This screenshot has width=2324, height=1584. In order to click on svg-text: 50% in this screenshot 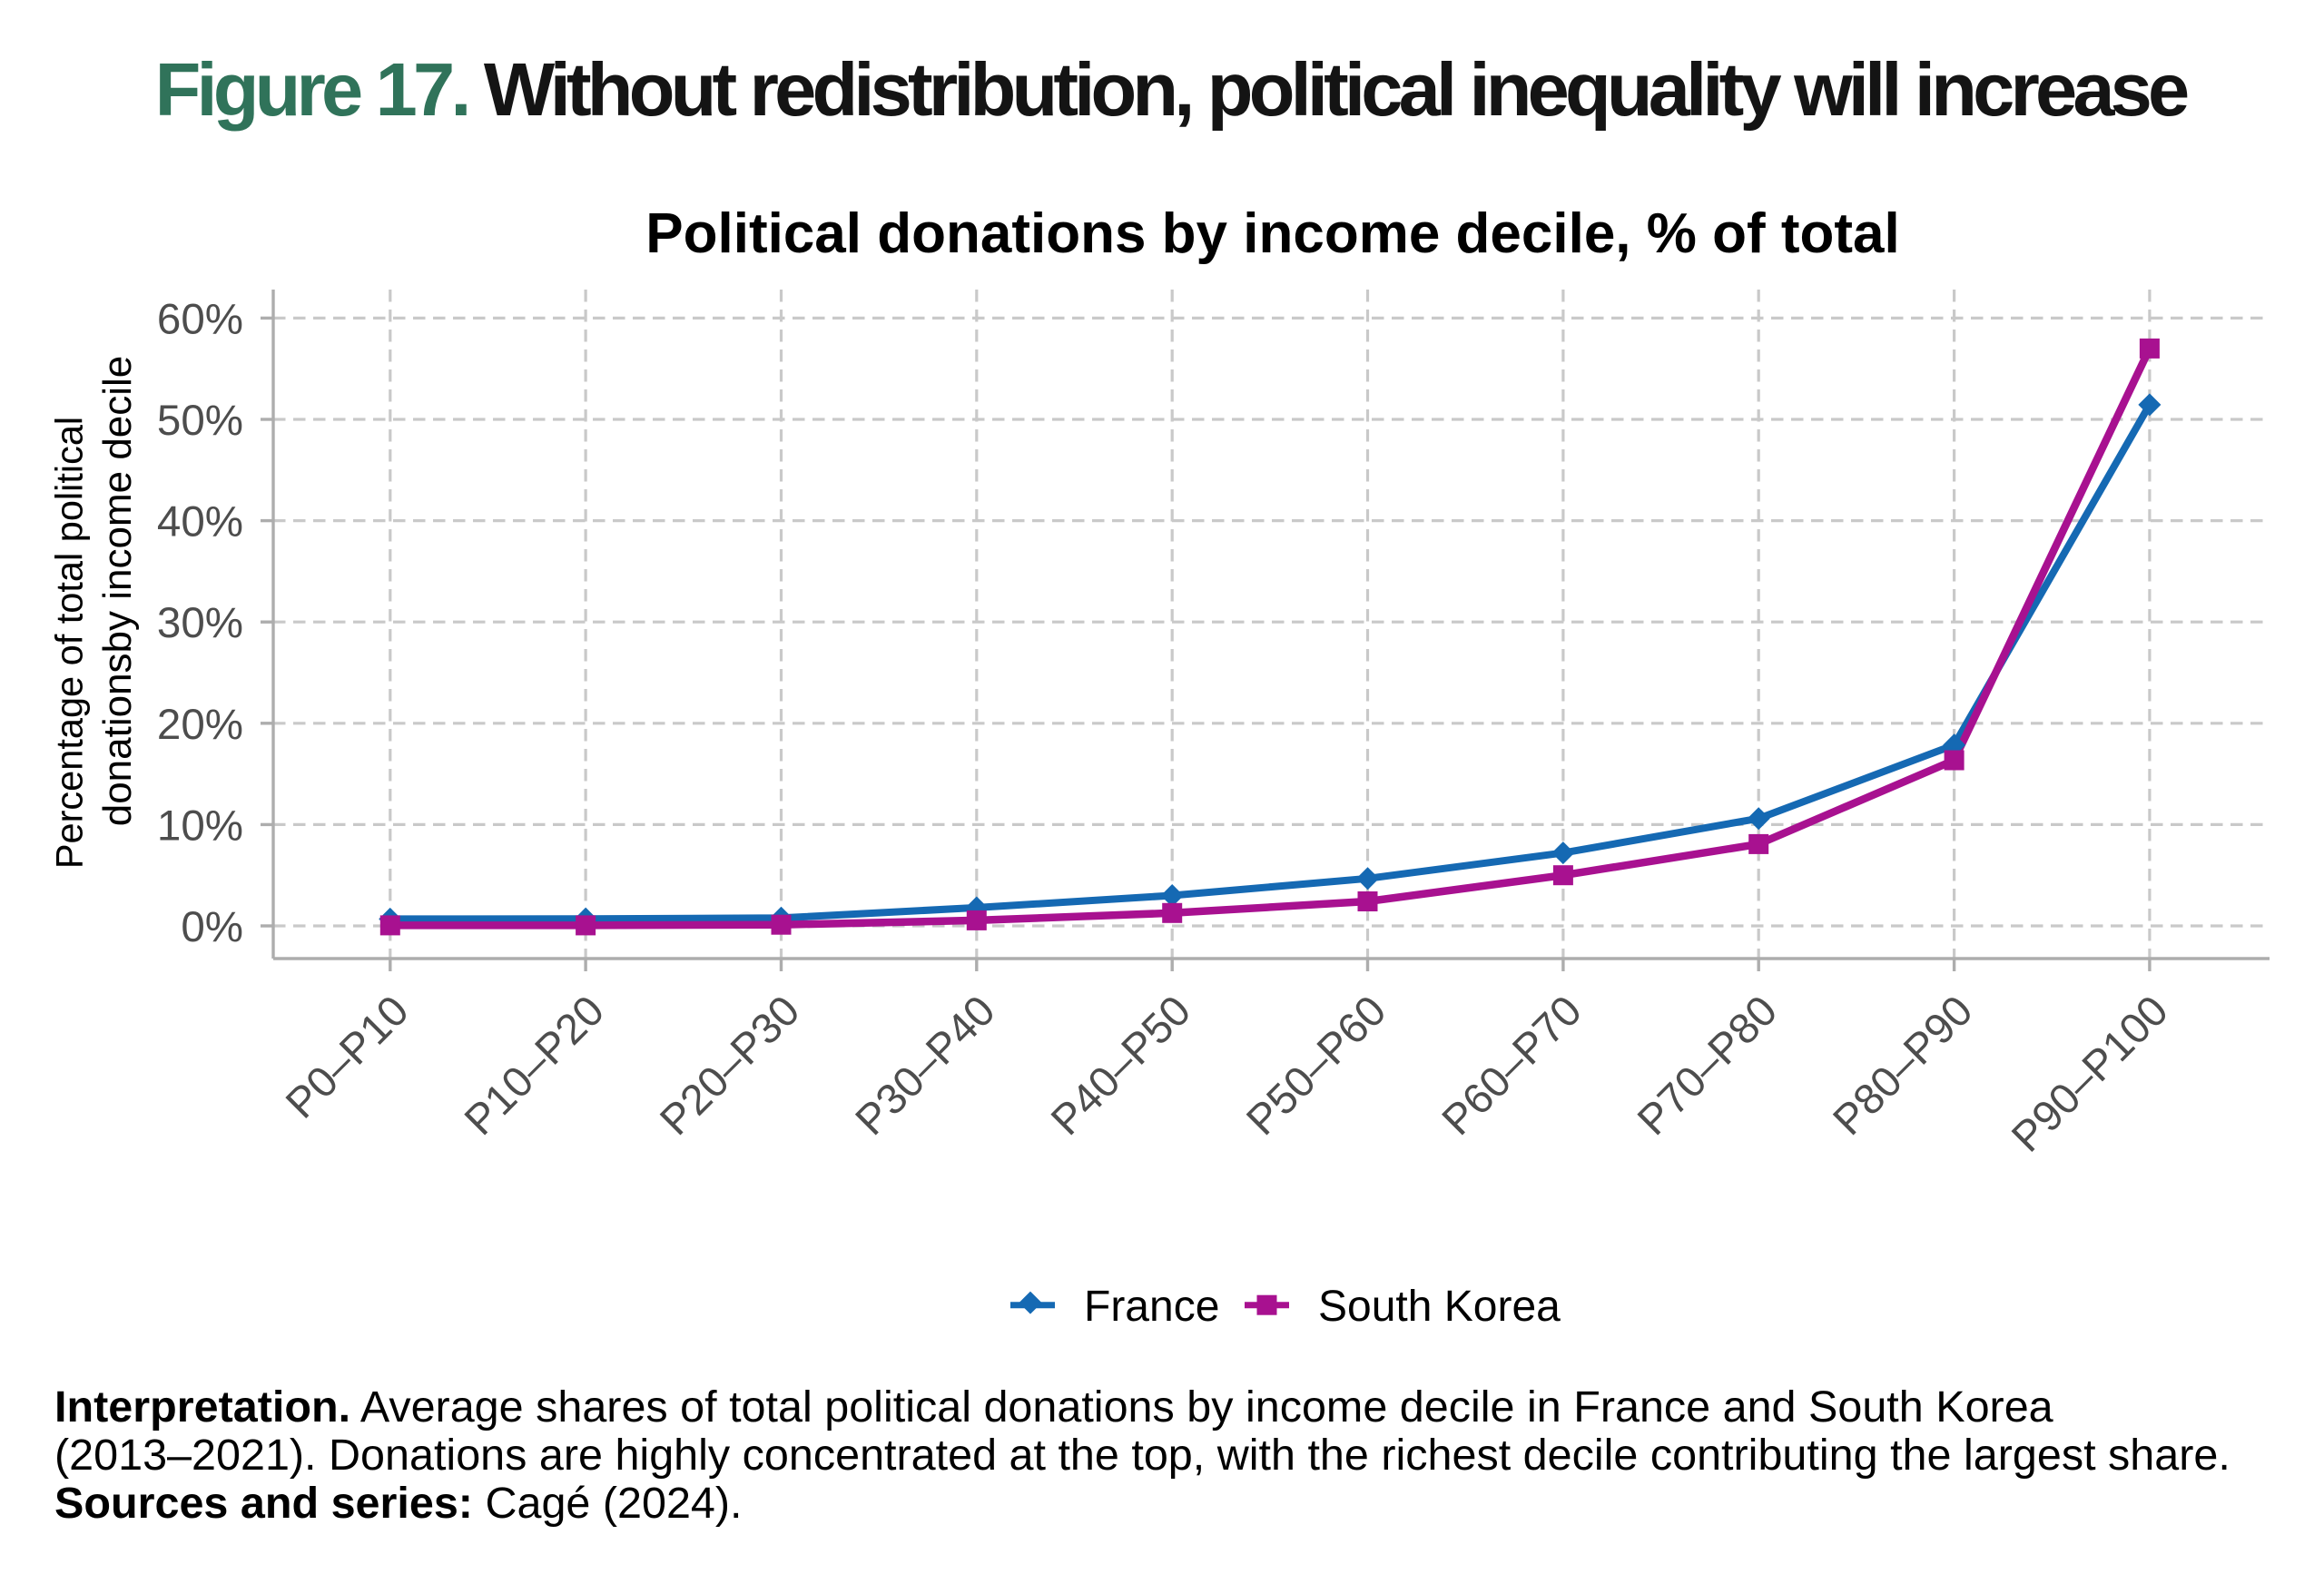, I will do `click(200, 421)`.